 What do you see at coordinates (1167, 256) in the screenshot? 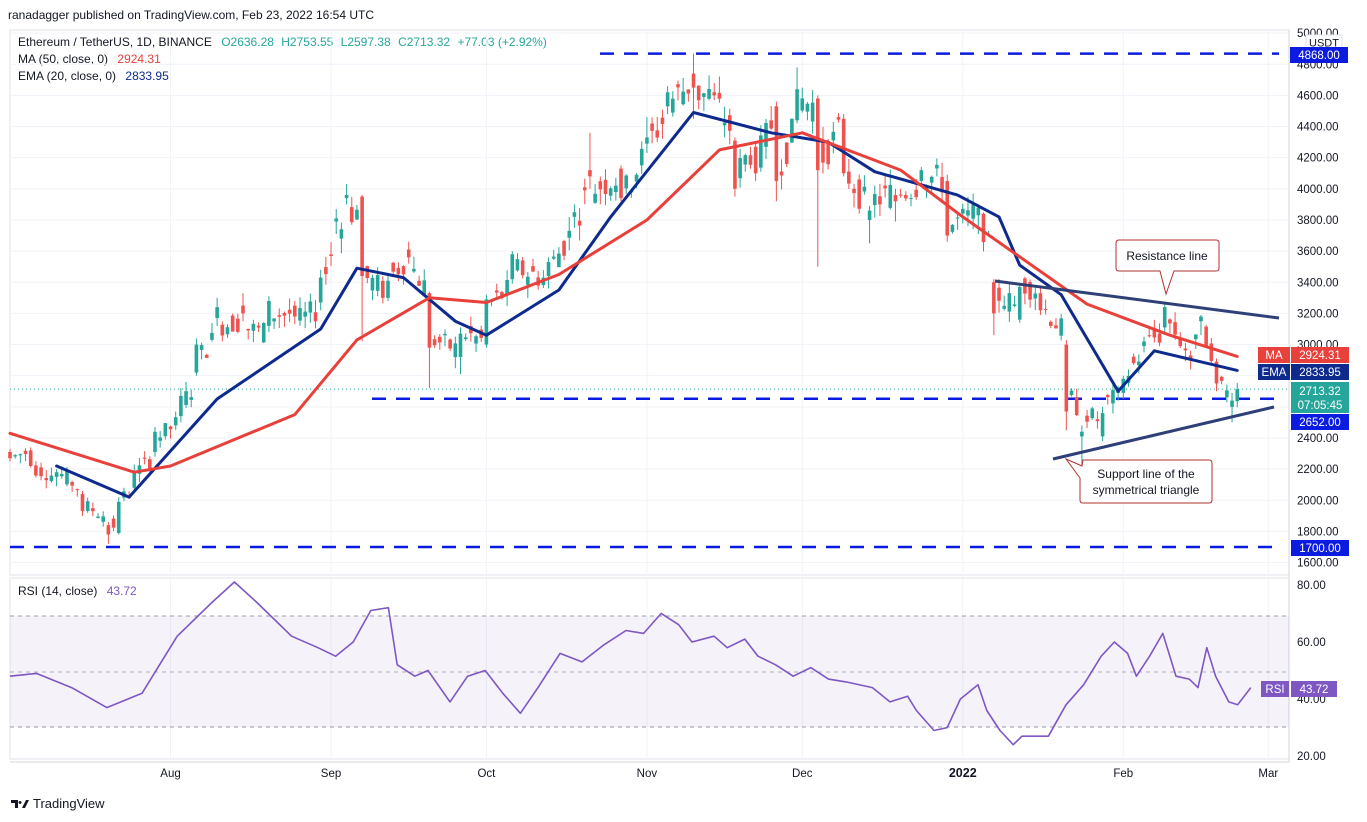
I see `resistance-label: Resistance line` at bounding box center [1167, 256].